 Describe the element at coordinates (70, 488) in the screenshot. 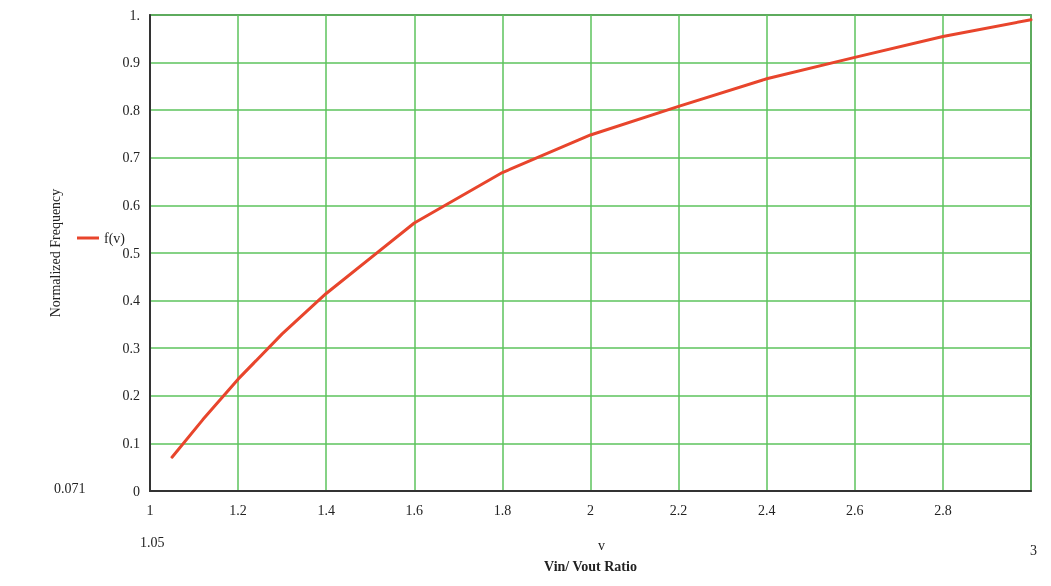

I see `text: 0.071` at that location.